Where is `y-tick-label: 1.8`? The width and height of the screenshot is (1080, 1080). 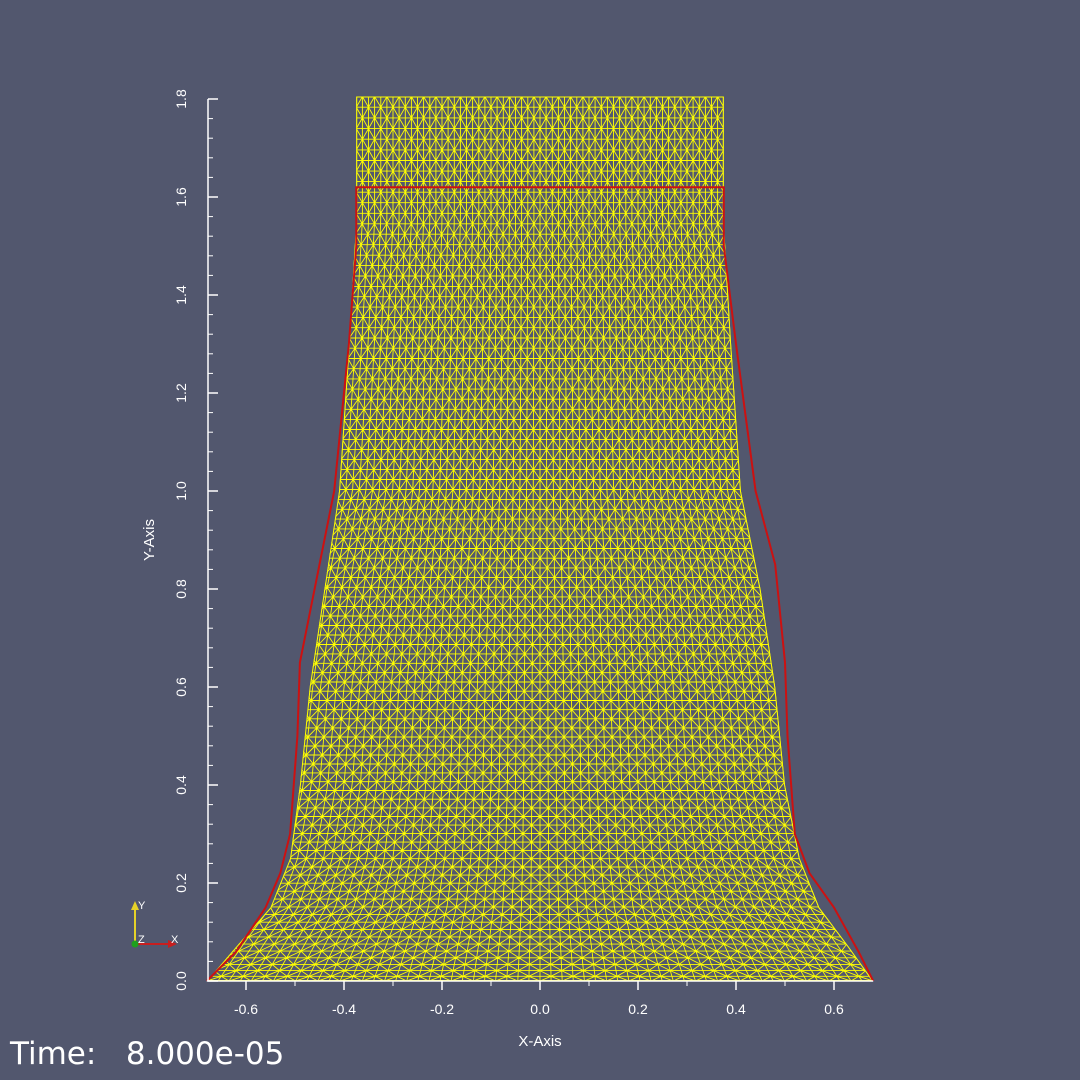
y-tick-label: 1.8 is located at coordinates (181, 99).